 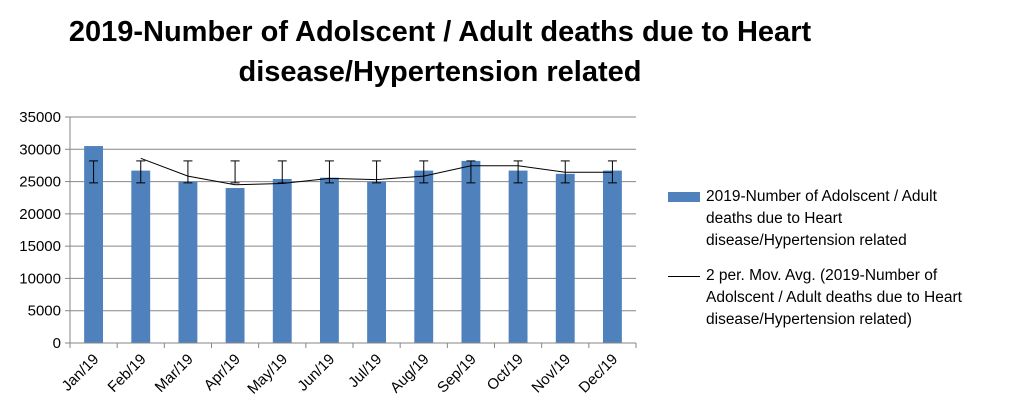 What do you see at coordinates (684, 197) in the screenshot?
I see `legend-bar-swatch` at bounding box center [684, 197].